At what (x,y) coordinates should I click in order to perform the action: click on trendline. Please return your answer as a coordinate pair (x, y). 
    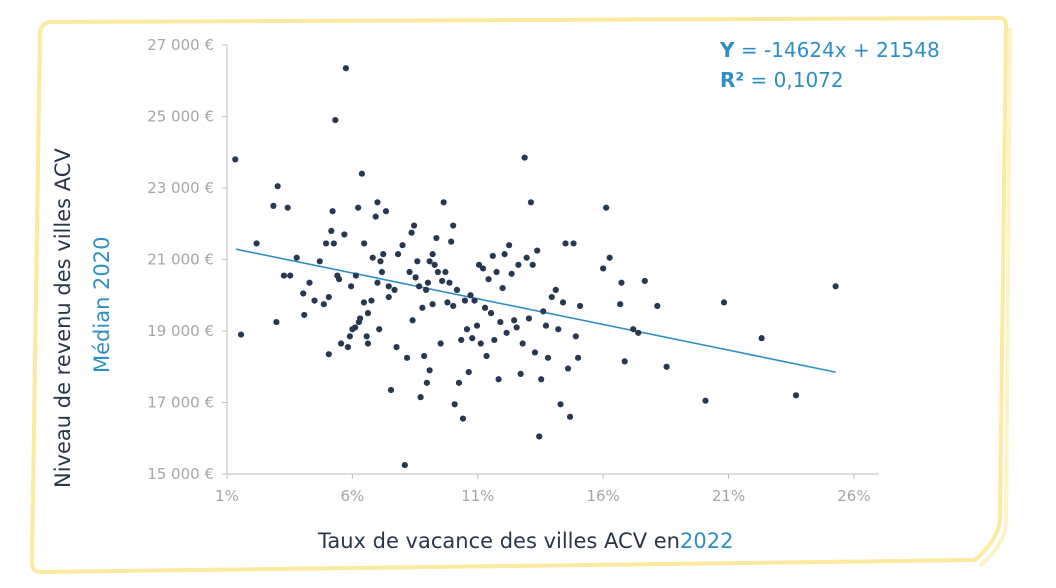
    Looking at the image, I should click on (535, 310).